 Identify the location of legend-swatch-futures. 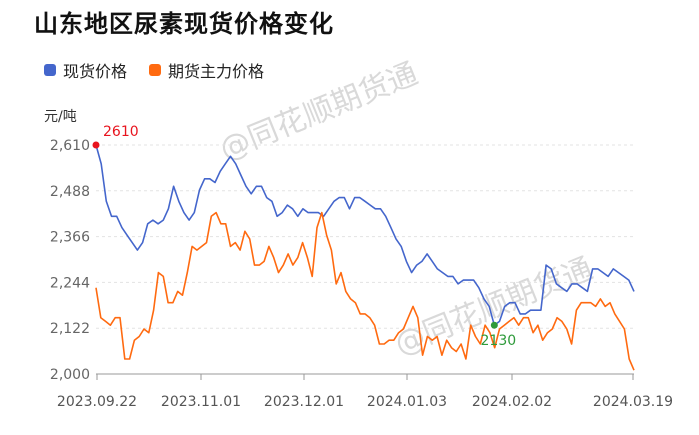
(155, 70).